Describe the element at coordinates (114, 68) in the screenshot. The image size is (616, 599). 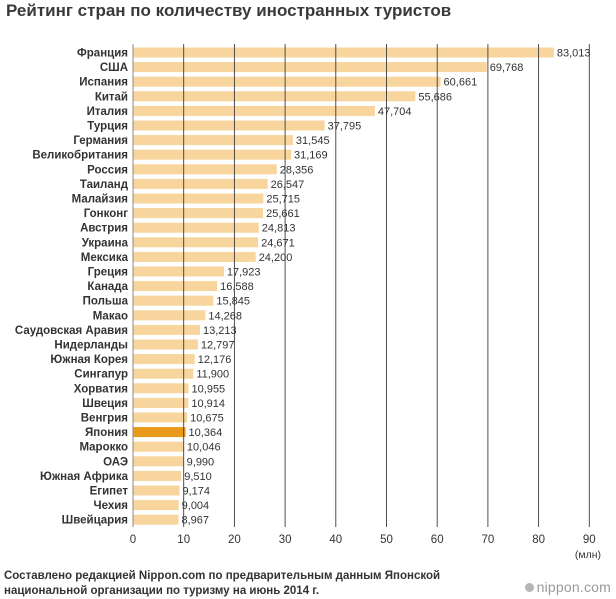
I see `category-label-1: США` at that location.